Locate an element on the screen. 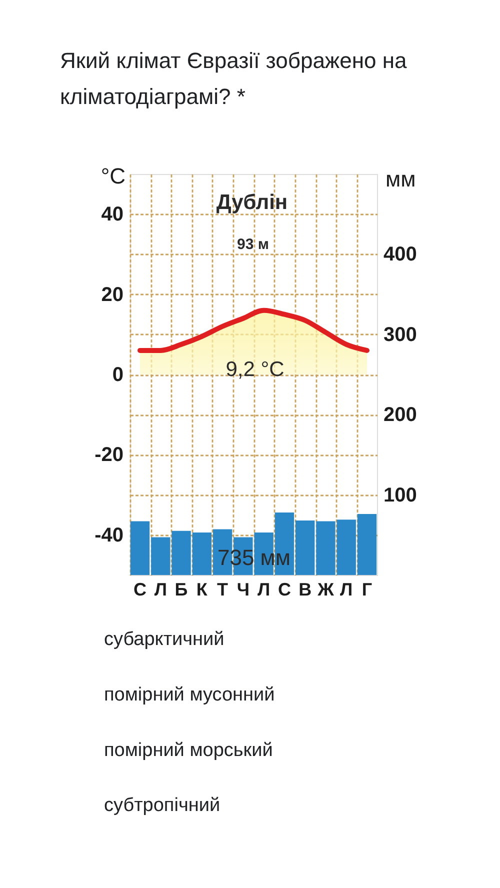 This screenshot has width=500, height=888. y-tick-label: 20 is located at coordinates (112, 295).